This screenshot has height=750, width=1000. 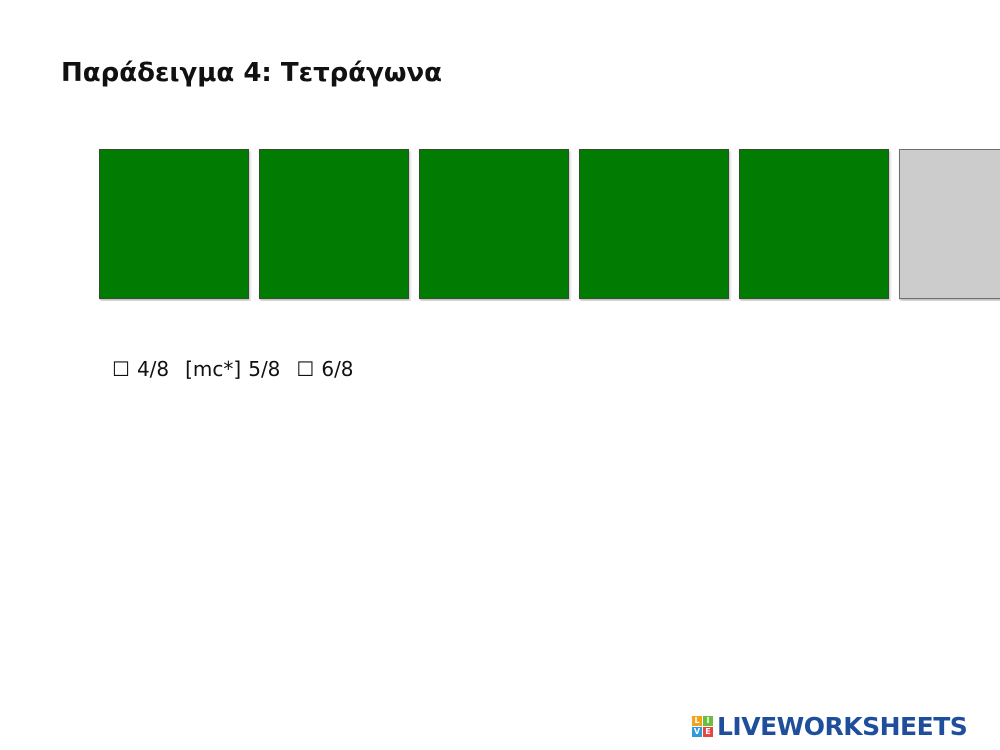 I want to click on option-4-8: ☐ 4/8, so click(x=140, y=369).